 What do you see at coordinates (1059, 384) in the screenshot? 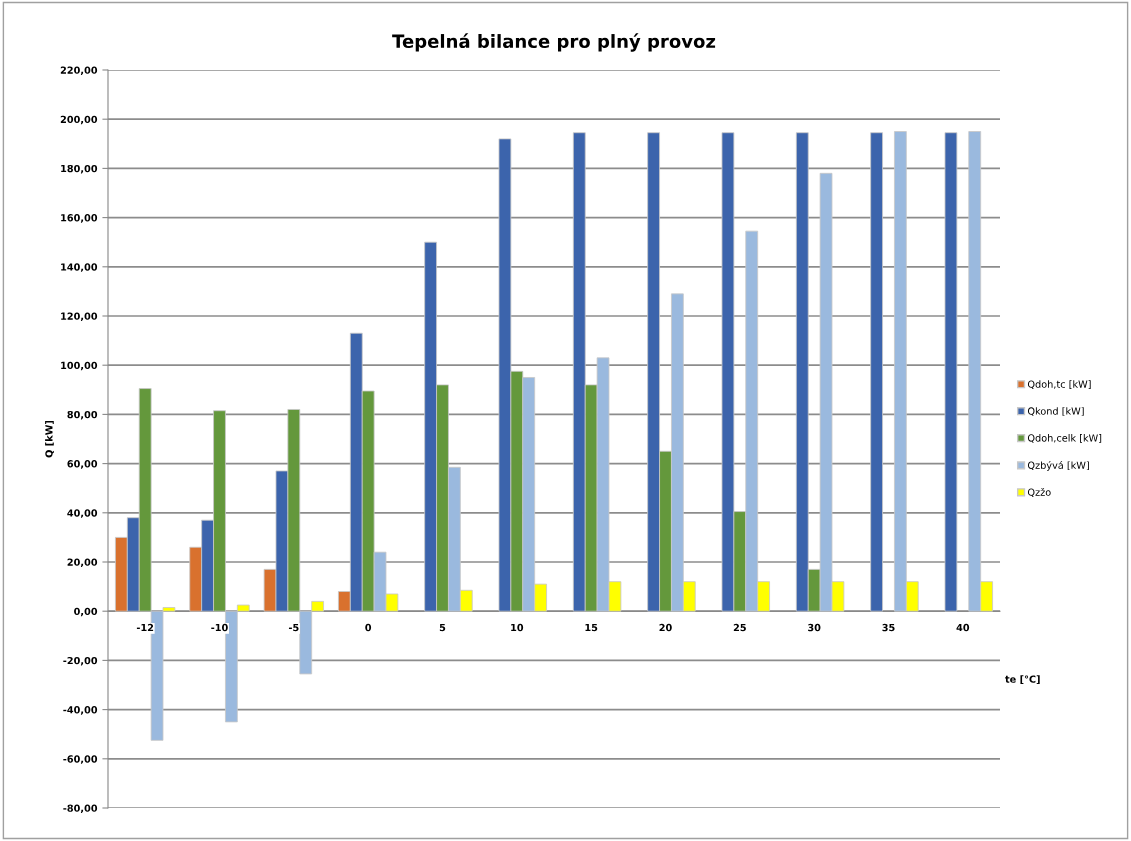
I see `legend-label: Qdoh,tc [kW]` at bounding box center [1059, 384].